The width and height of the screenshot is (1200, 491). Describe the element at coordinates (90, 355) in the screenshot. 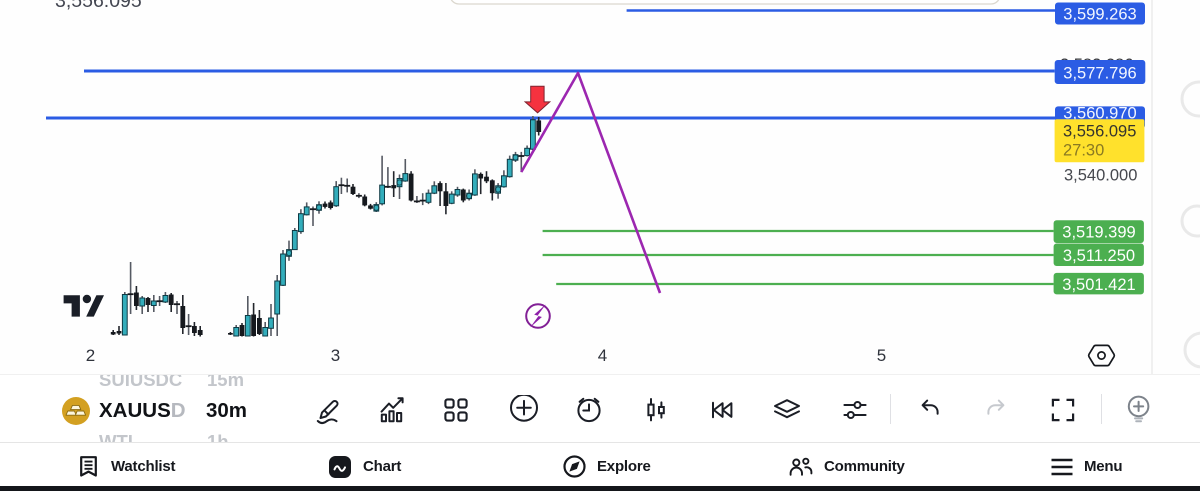

I see `svg-text: 2` at that location.